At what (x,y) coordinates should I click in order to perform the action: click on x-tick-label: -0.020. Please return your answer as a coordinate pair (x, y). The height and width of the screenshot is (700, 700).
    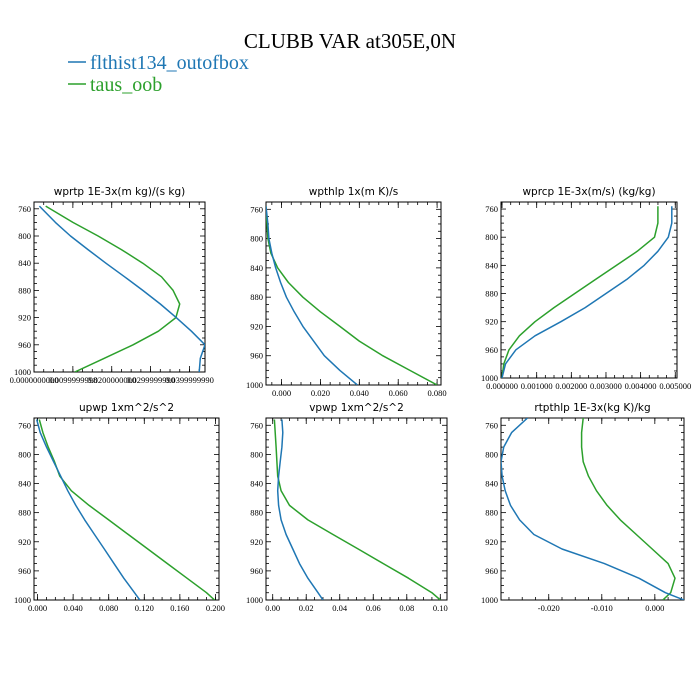
    Looking at the image, I should click on (549, 608).